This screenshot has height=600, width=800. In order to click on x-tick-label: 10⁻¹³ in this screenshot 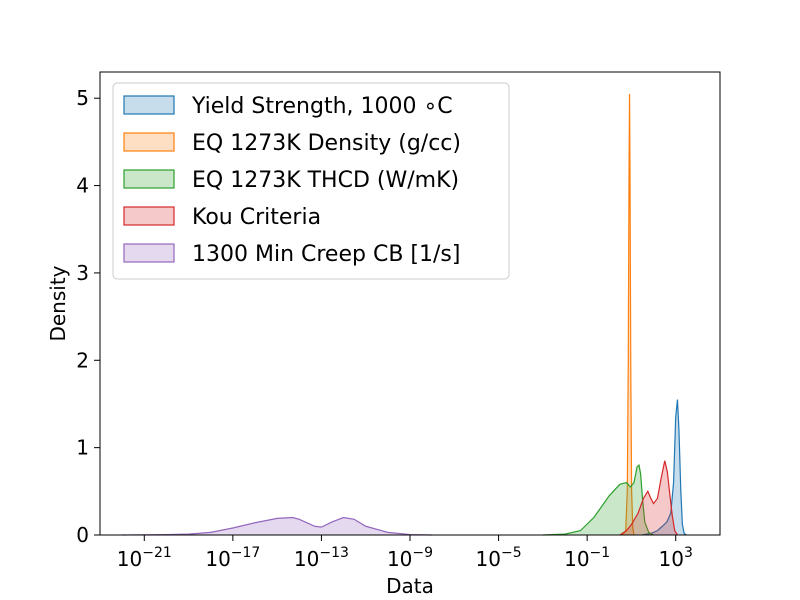, I will do `click(321, 558)`.